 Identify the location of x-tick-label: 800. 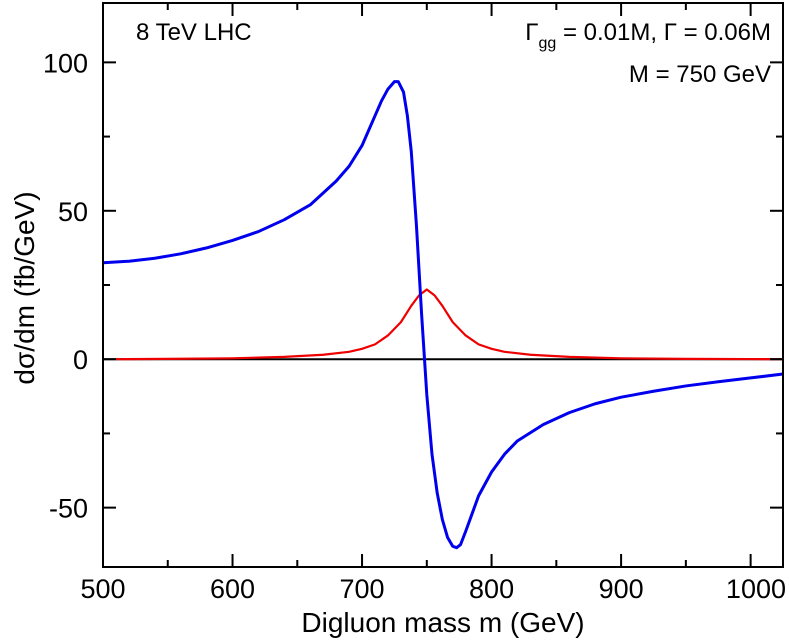
(491, 589).